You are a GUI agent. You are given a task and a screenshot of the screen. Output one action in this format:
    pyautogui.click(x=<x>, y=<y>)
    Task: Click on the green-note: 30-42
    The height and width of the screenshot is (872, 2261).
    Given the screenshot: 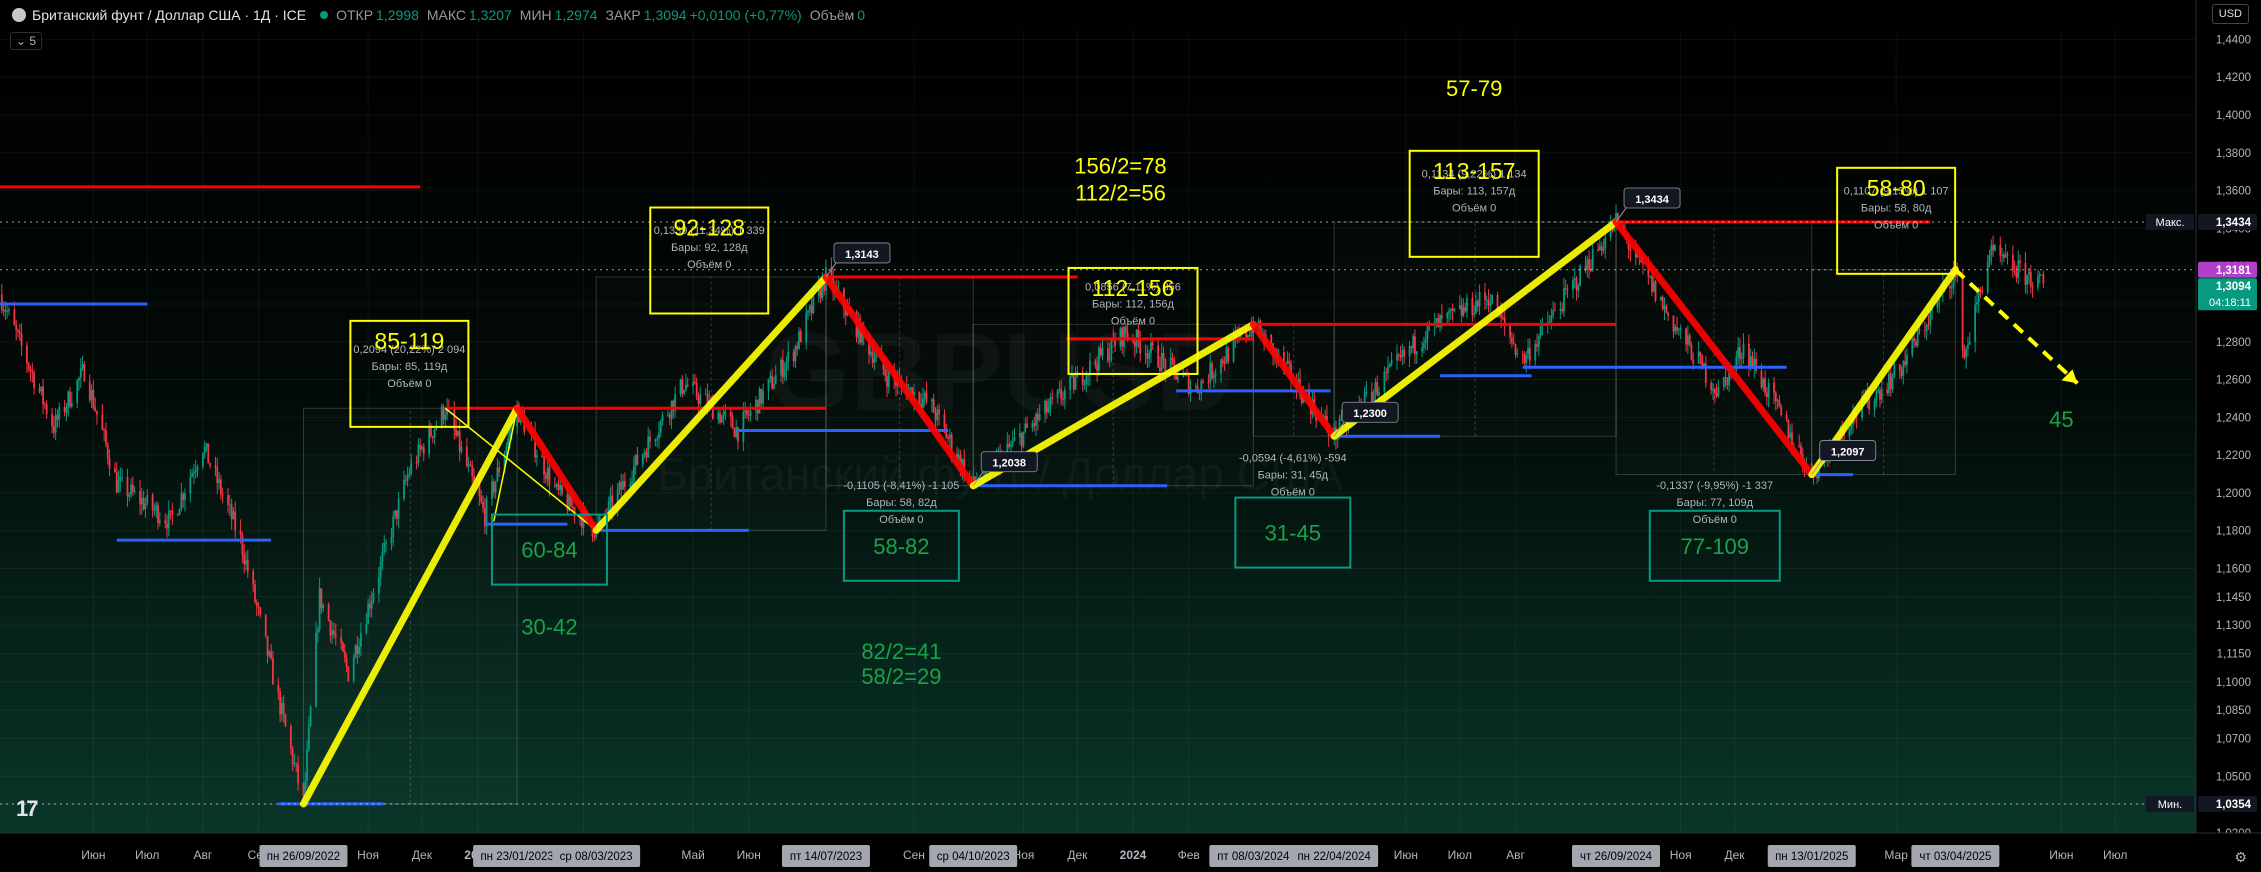 What is the action you would take?
    pyautogui.click(x=549, y=627)
    